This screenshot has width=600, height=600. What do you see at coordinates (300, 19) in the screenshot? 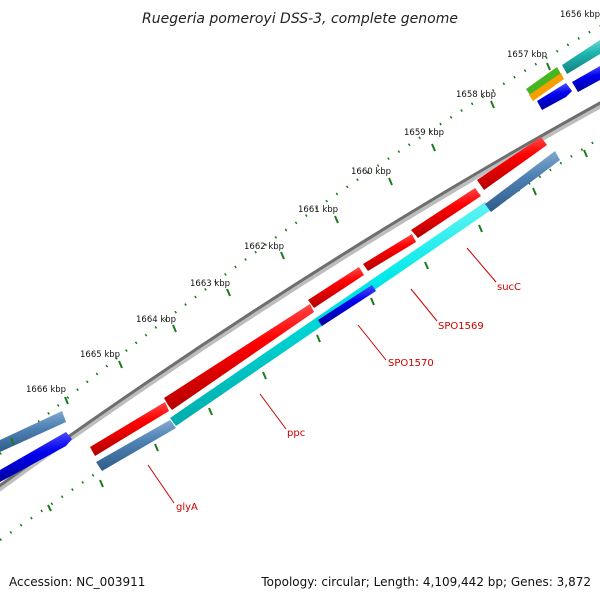
I see `map-title: Ruegeria pomeroyi DSS-3, complete genome` at bounding box center [300, 19].